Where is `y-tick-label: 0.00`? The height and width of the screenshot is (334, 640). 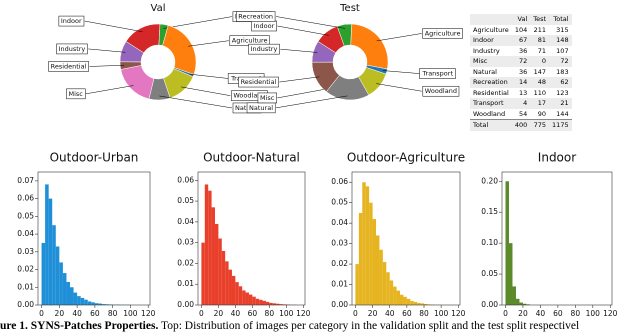
y-tick-label: 0.00 is located at coordinates (339, 304).